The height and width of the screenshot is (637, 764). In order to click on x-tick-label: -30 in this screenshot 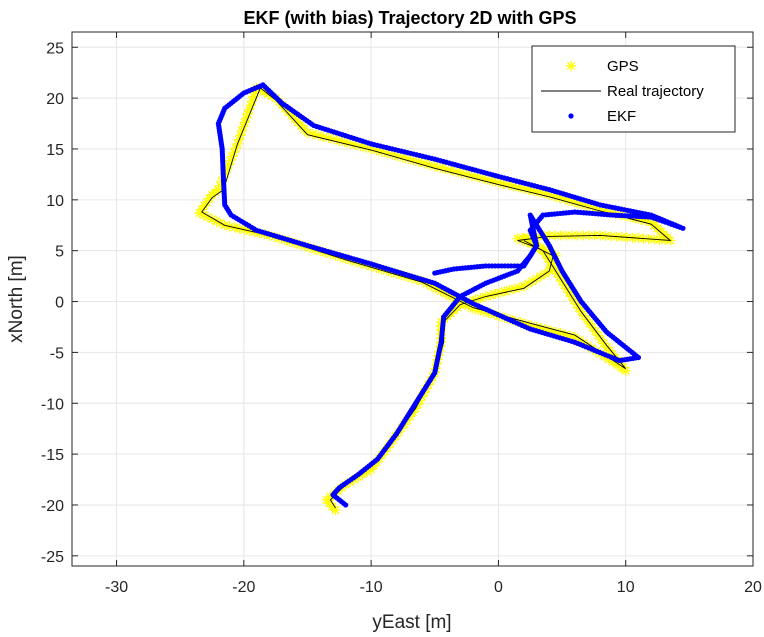, I will do `click(116, 587)`.